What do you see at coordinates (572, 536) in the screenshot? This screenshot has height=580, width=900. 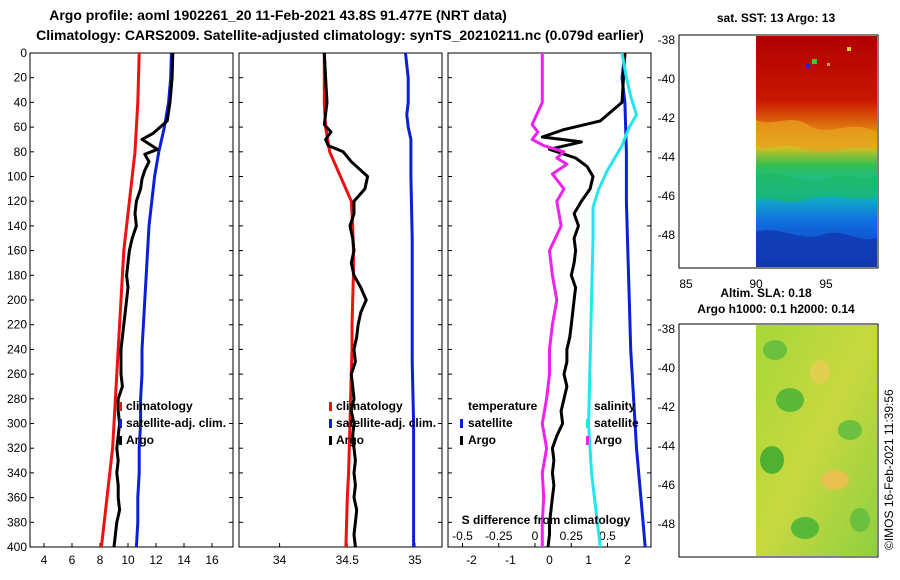 I see `x-tick-label: 0.25` at bounding box center [572, 536].